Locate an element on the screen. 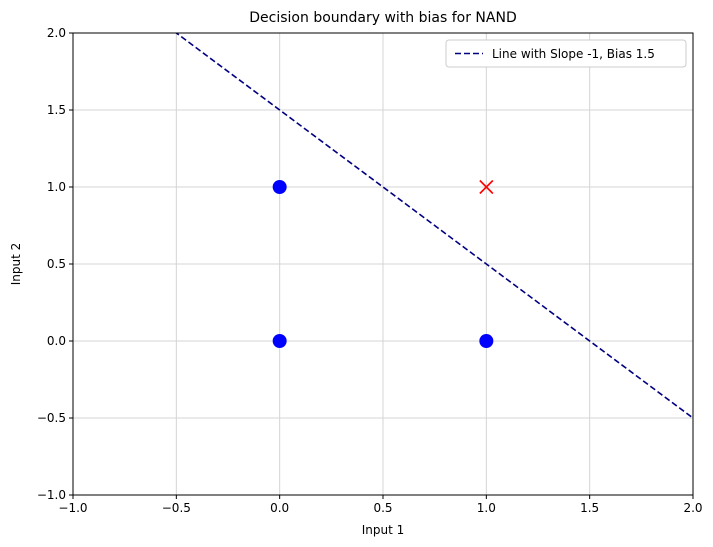  y-tick-label: 2.0 is located at coordinates (56, 33).